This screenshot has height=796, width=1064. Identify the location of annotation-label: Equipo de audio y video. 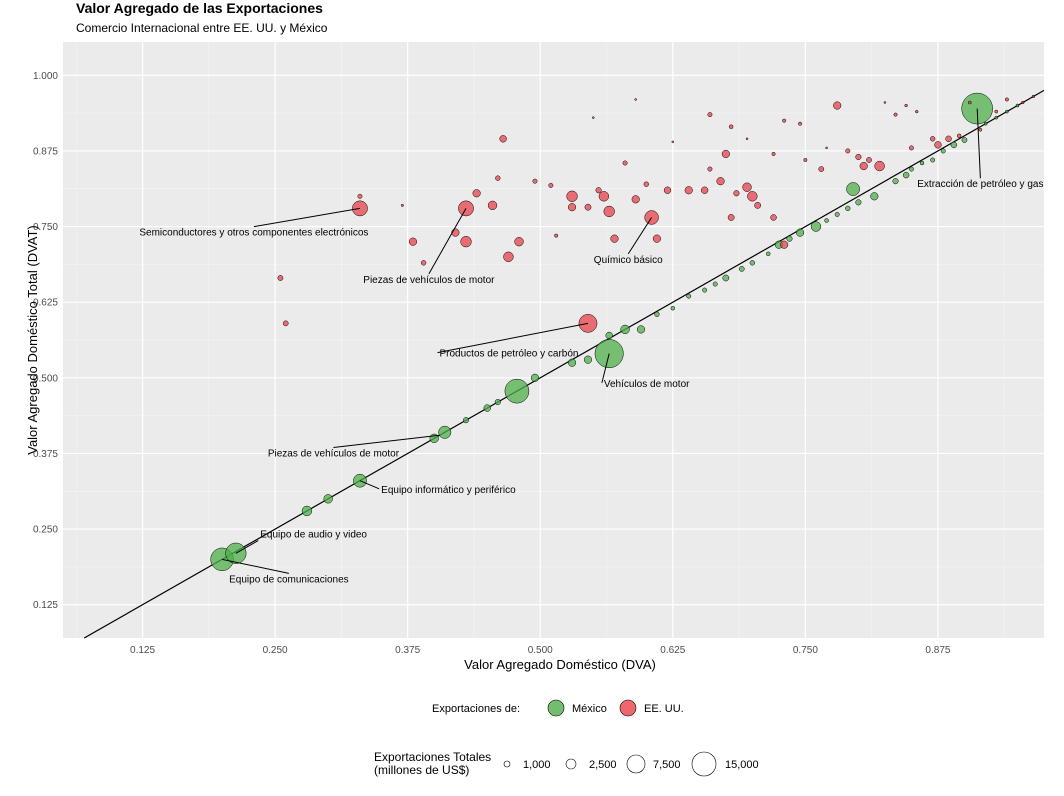
(313, 535).